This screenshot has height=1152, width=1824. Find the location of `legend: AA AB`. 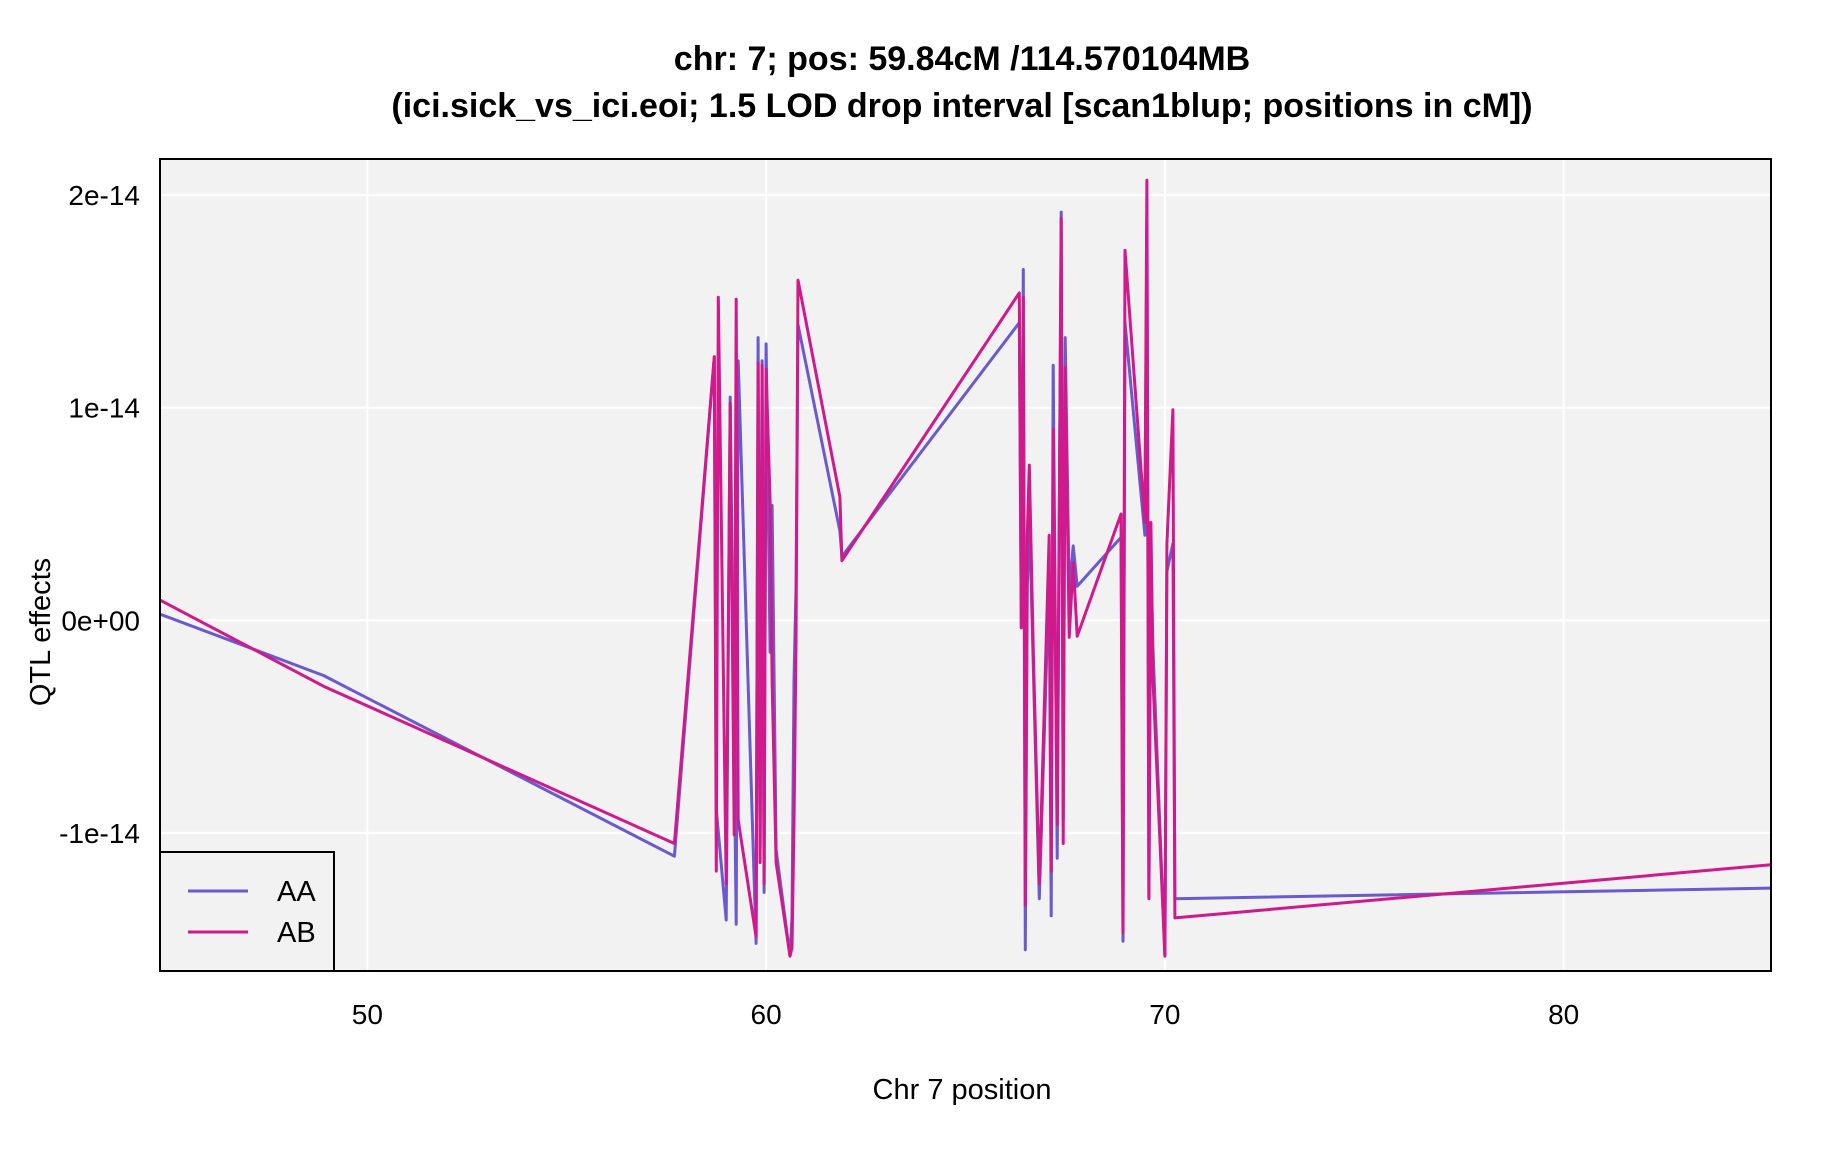

legend: AA AB is located at coordinates (247, 911).